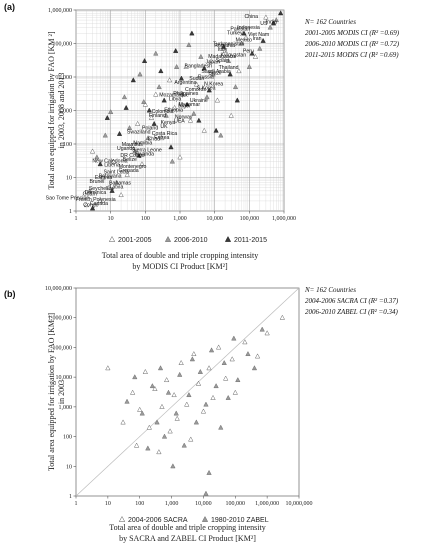  Describe the element at coordinates (172, 504) in the screenshot. I see `x-tick-label: 1,000` at that location.